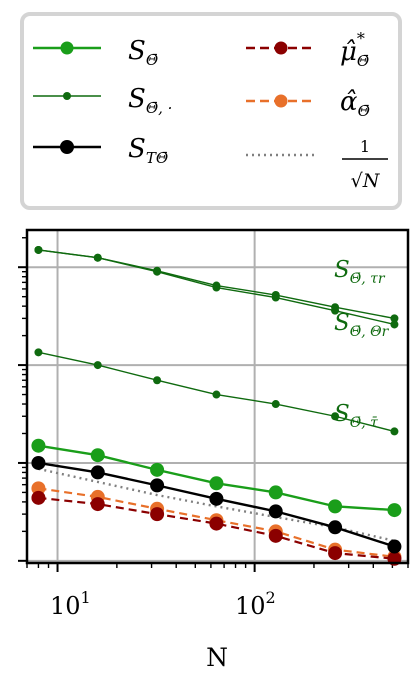 This screenshot has width=413, height=682. What do you see at coordinates (368, 279) in the screenshot?
I see `annotation-sub: Θ̄, τr` at bounding box center [368, 279].